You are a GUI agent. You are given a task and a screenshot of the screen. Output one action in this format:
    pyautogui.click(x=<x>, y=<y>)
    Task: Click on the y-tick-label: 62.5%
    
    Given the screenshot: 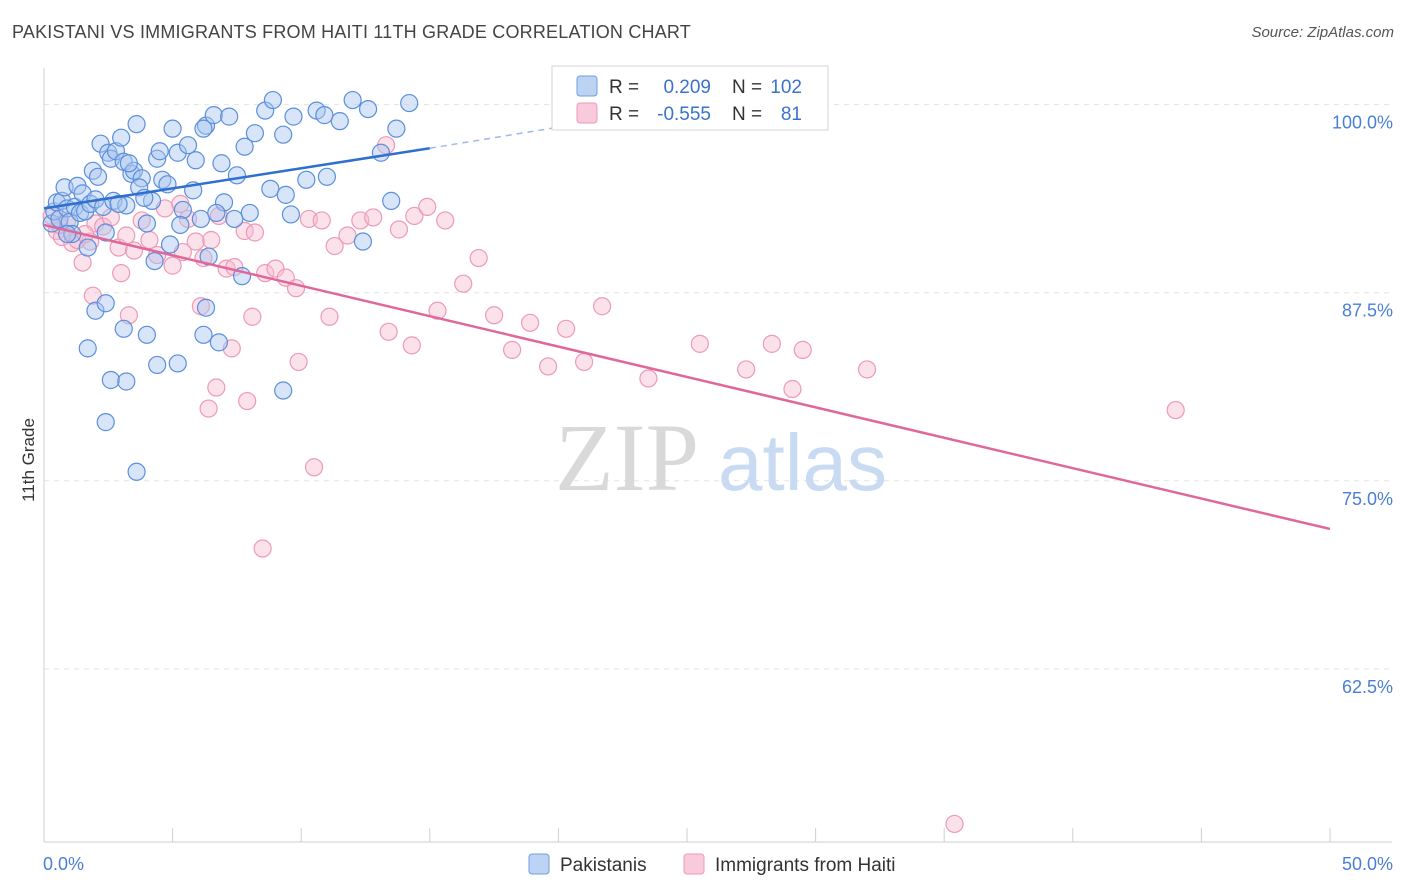 What is the action you would take?
    pyautogui.click(x=1367, y=687)
    